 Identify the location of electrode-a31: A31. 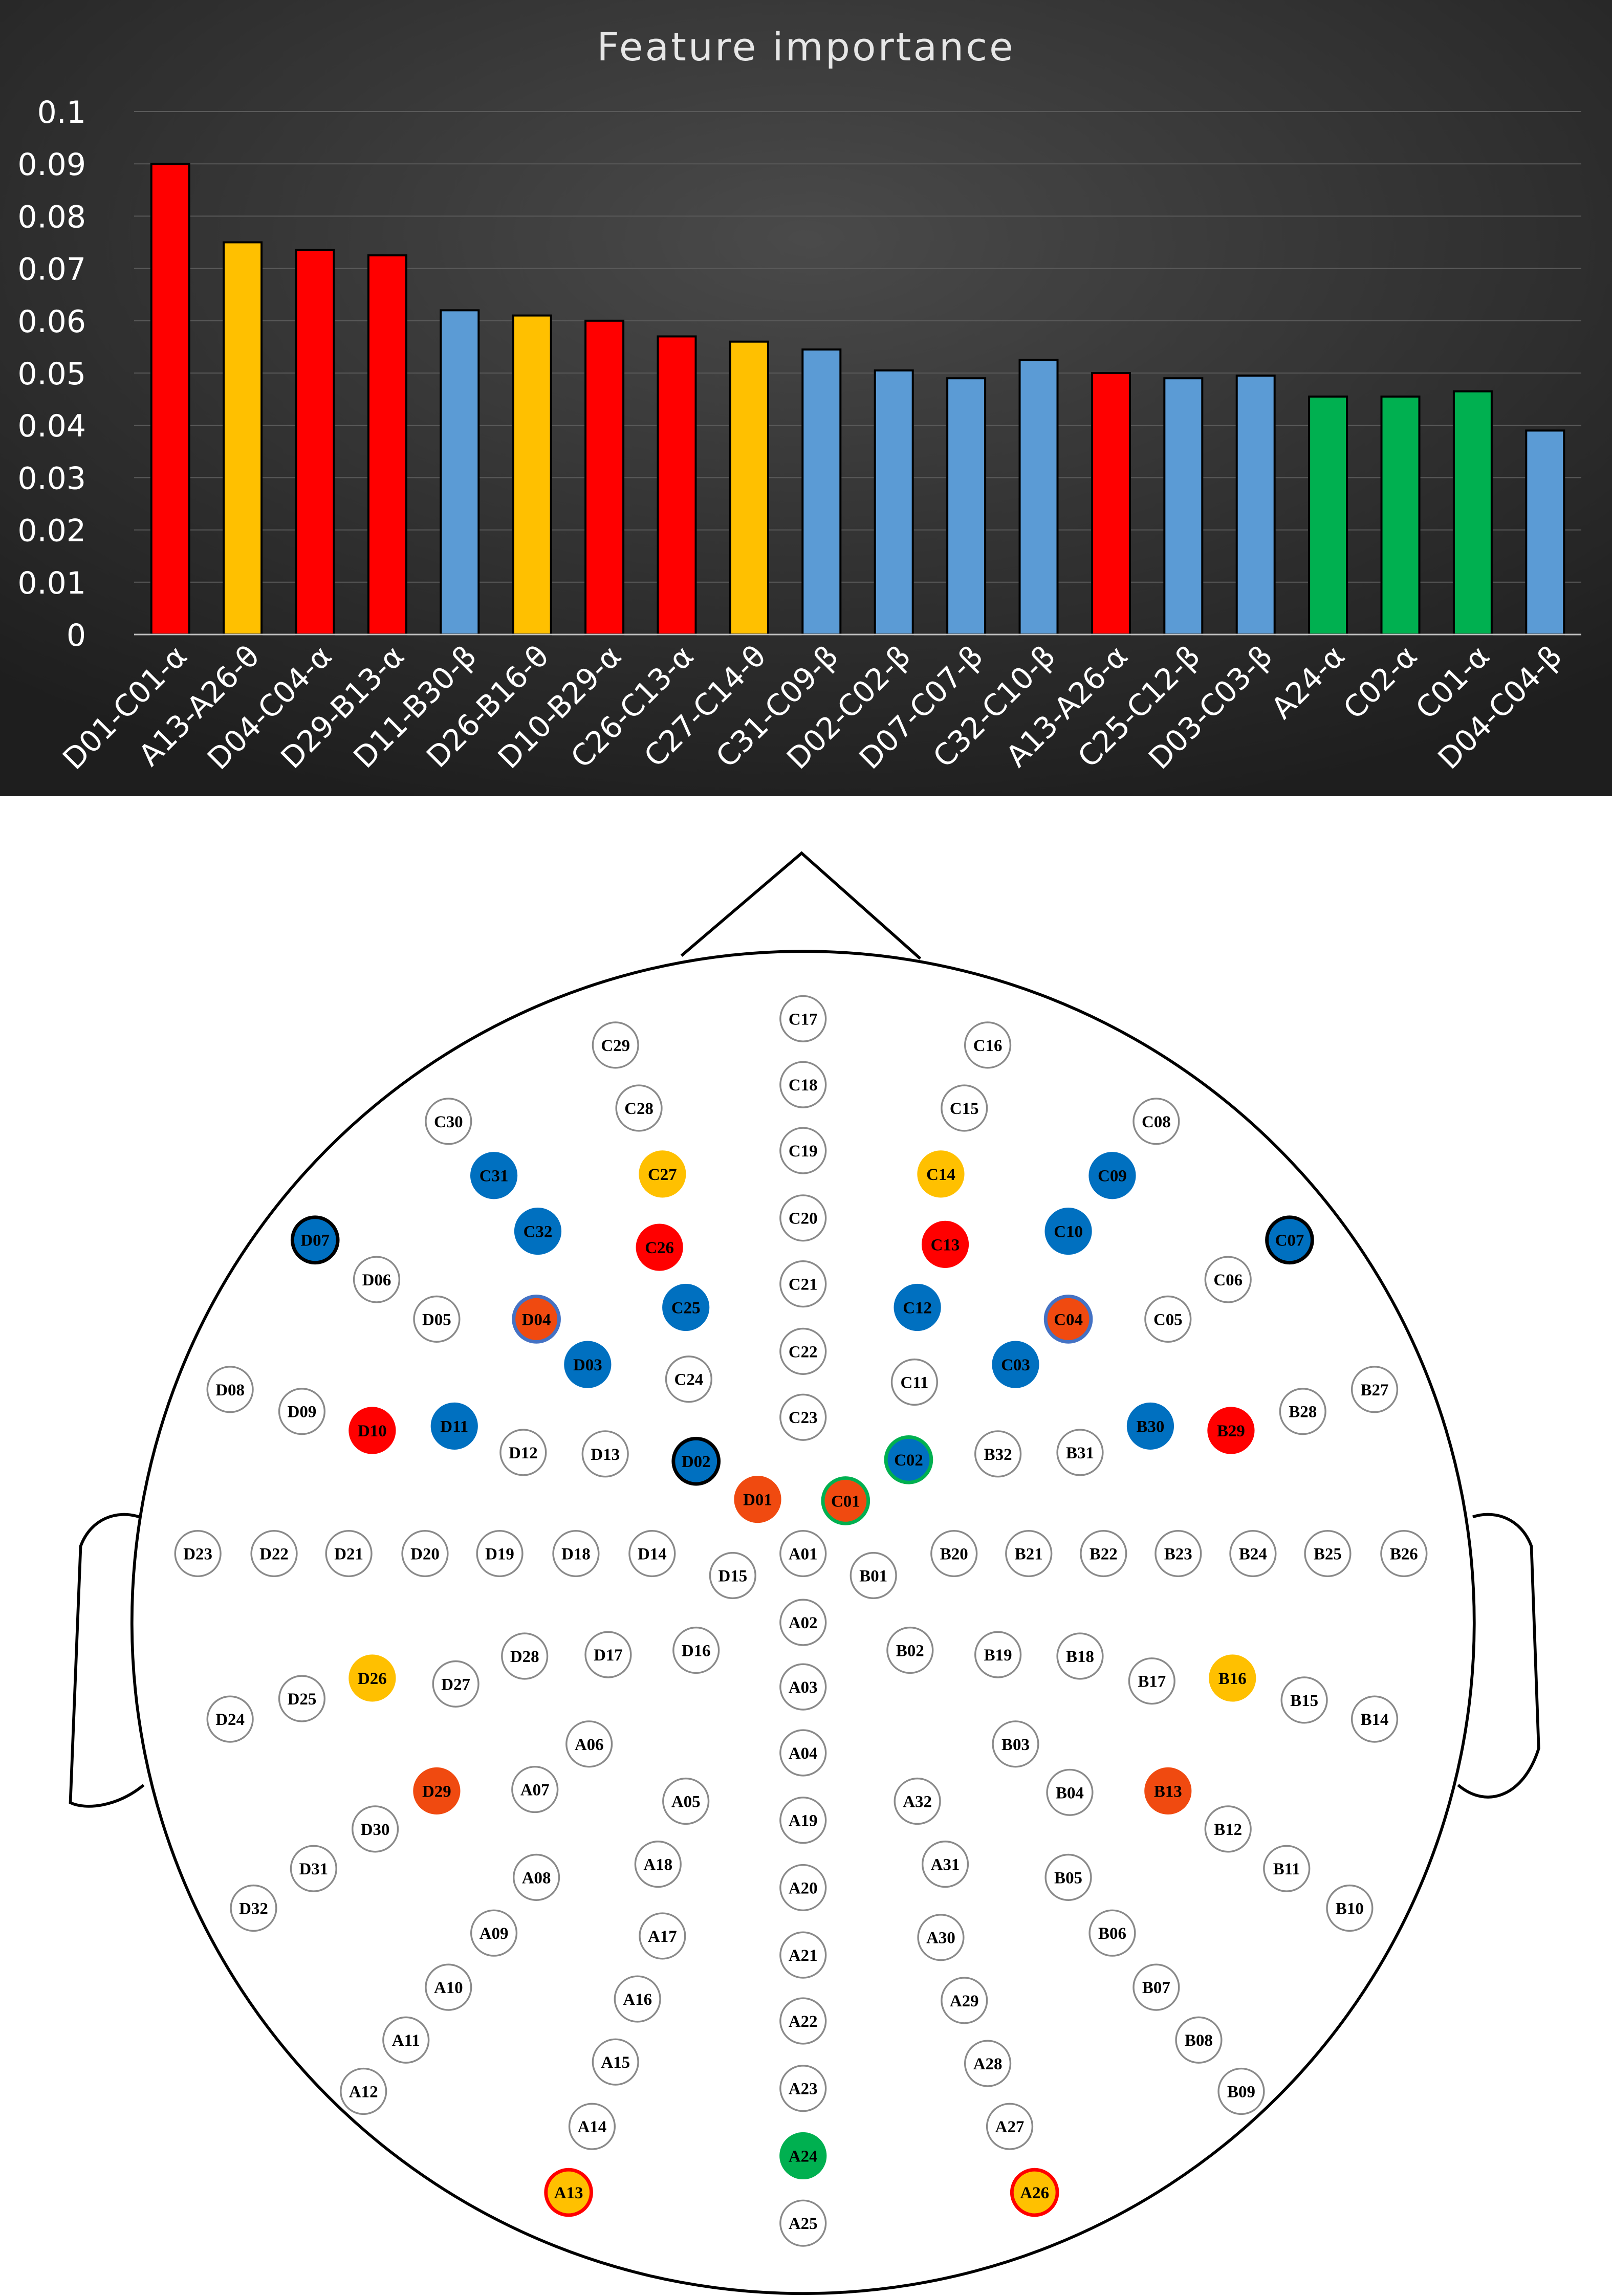
(945, 1864).